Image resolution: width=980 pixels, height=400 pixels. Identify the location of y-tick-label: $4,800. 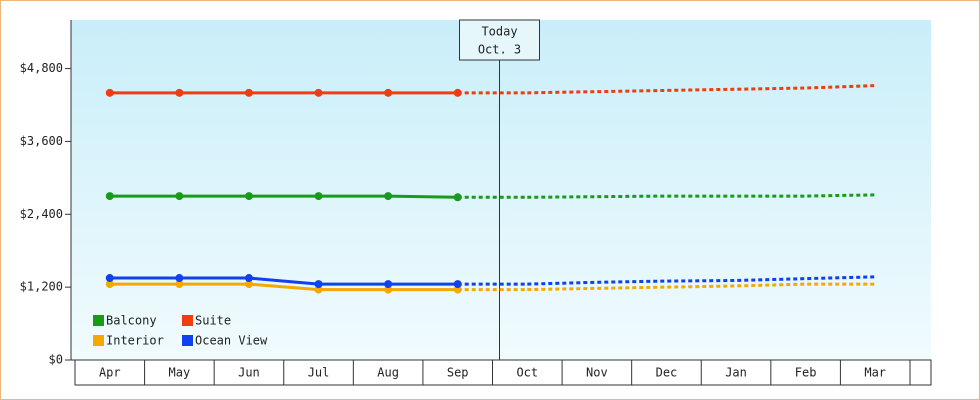
(41, 68).